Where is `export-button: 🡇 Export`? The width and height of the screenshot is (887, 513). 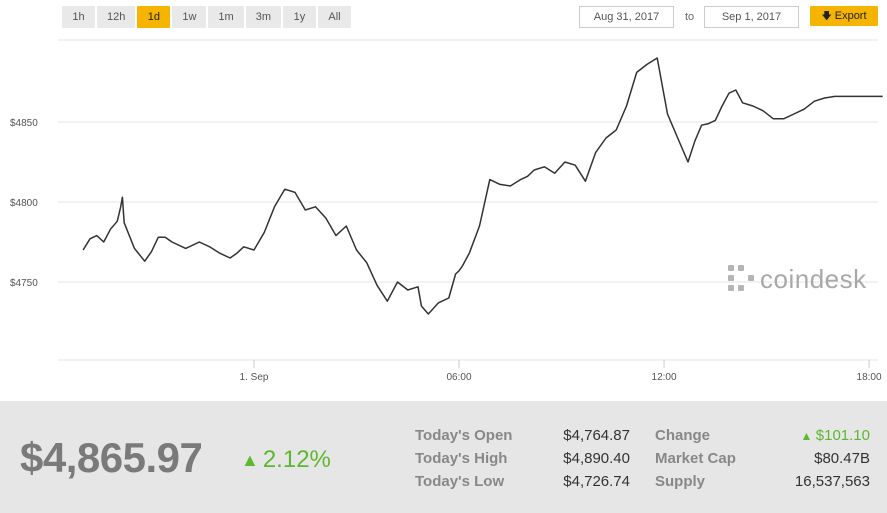
export-button: 🡇 Export is located at coordinates (844, 16).